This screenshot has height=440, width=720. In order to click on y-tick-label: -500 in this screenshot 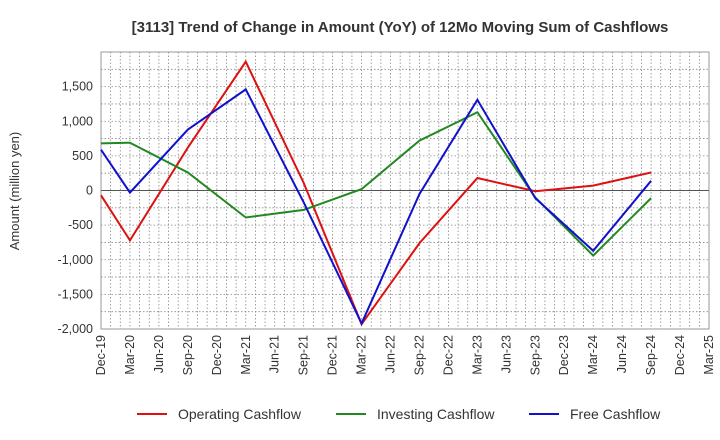, I will do `click(80, 225)`.